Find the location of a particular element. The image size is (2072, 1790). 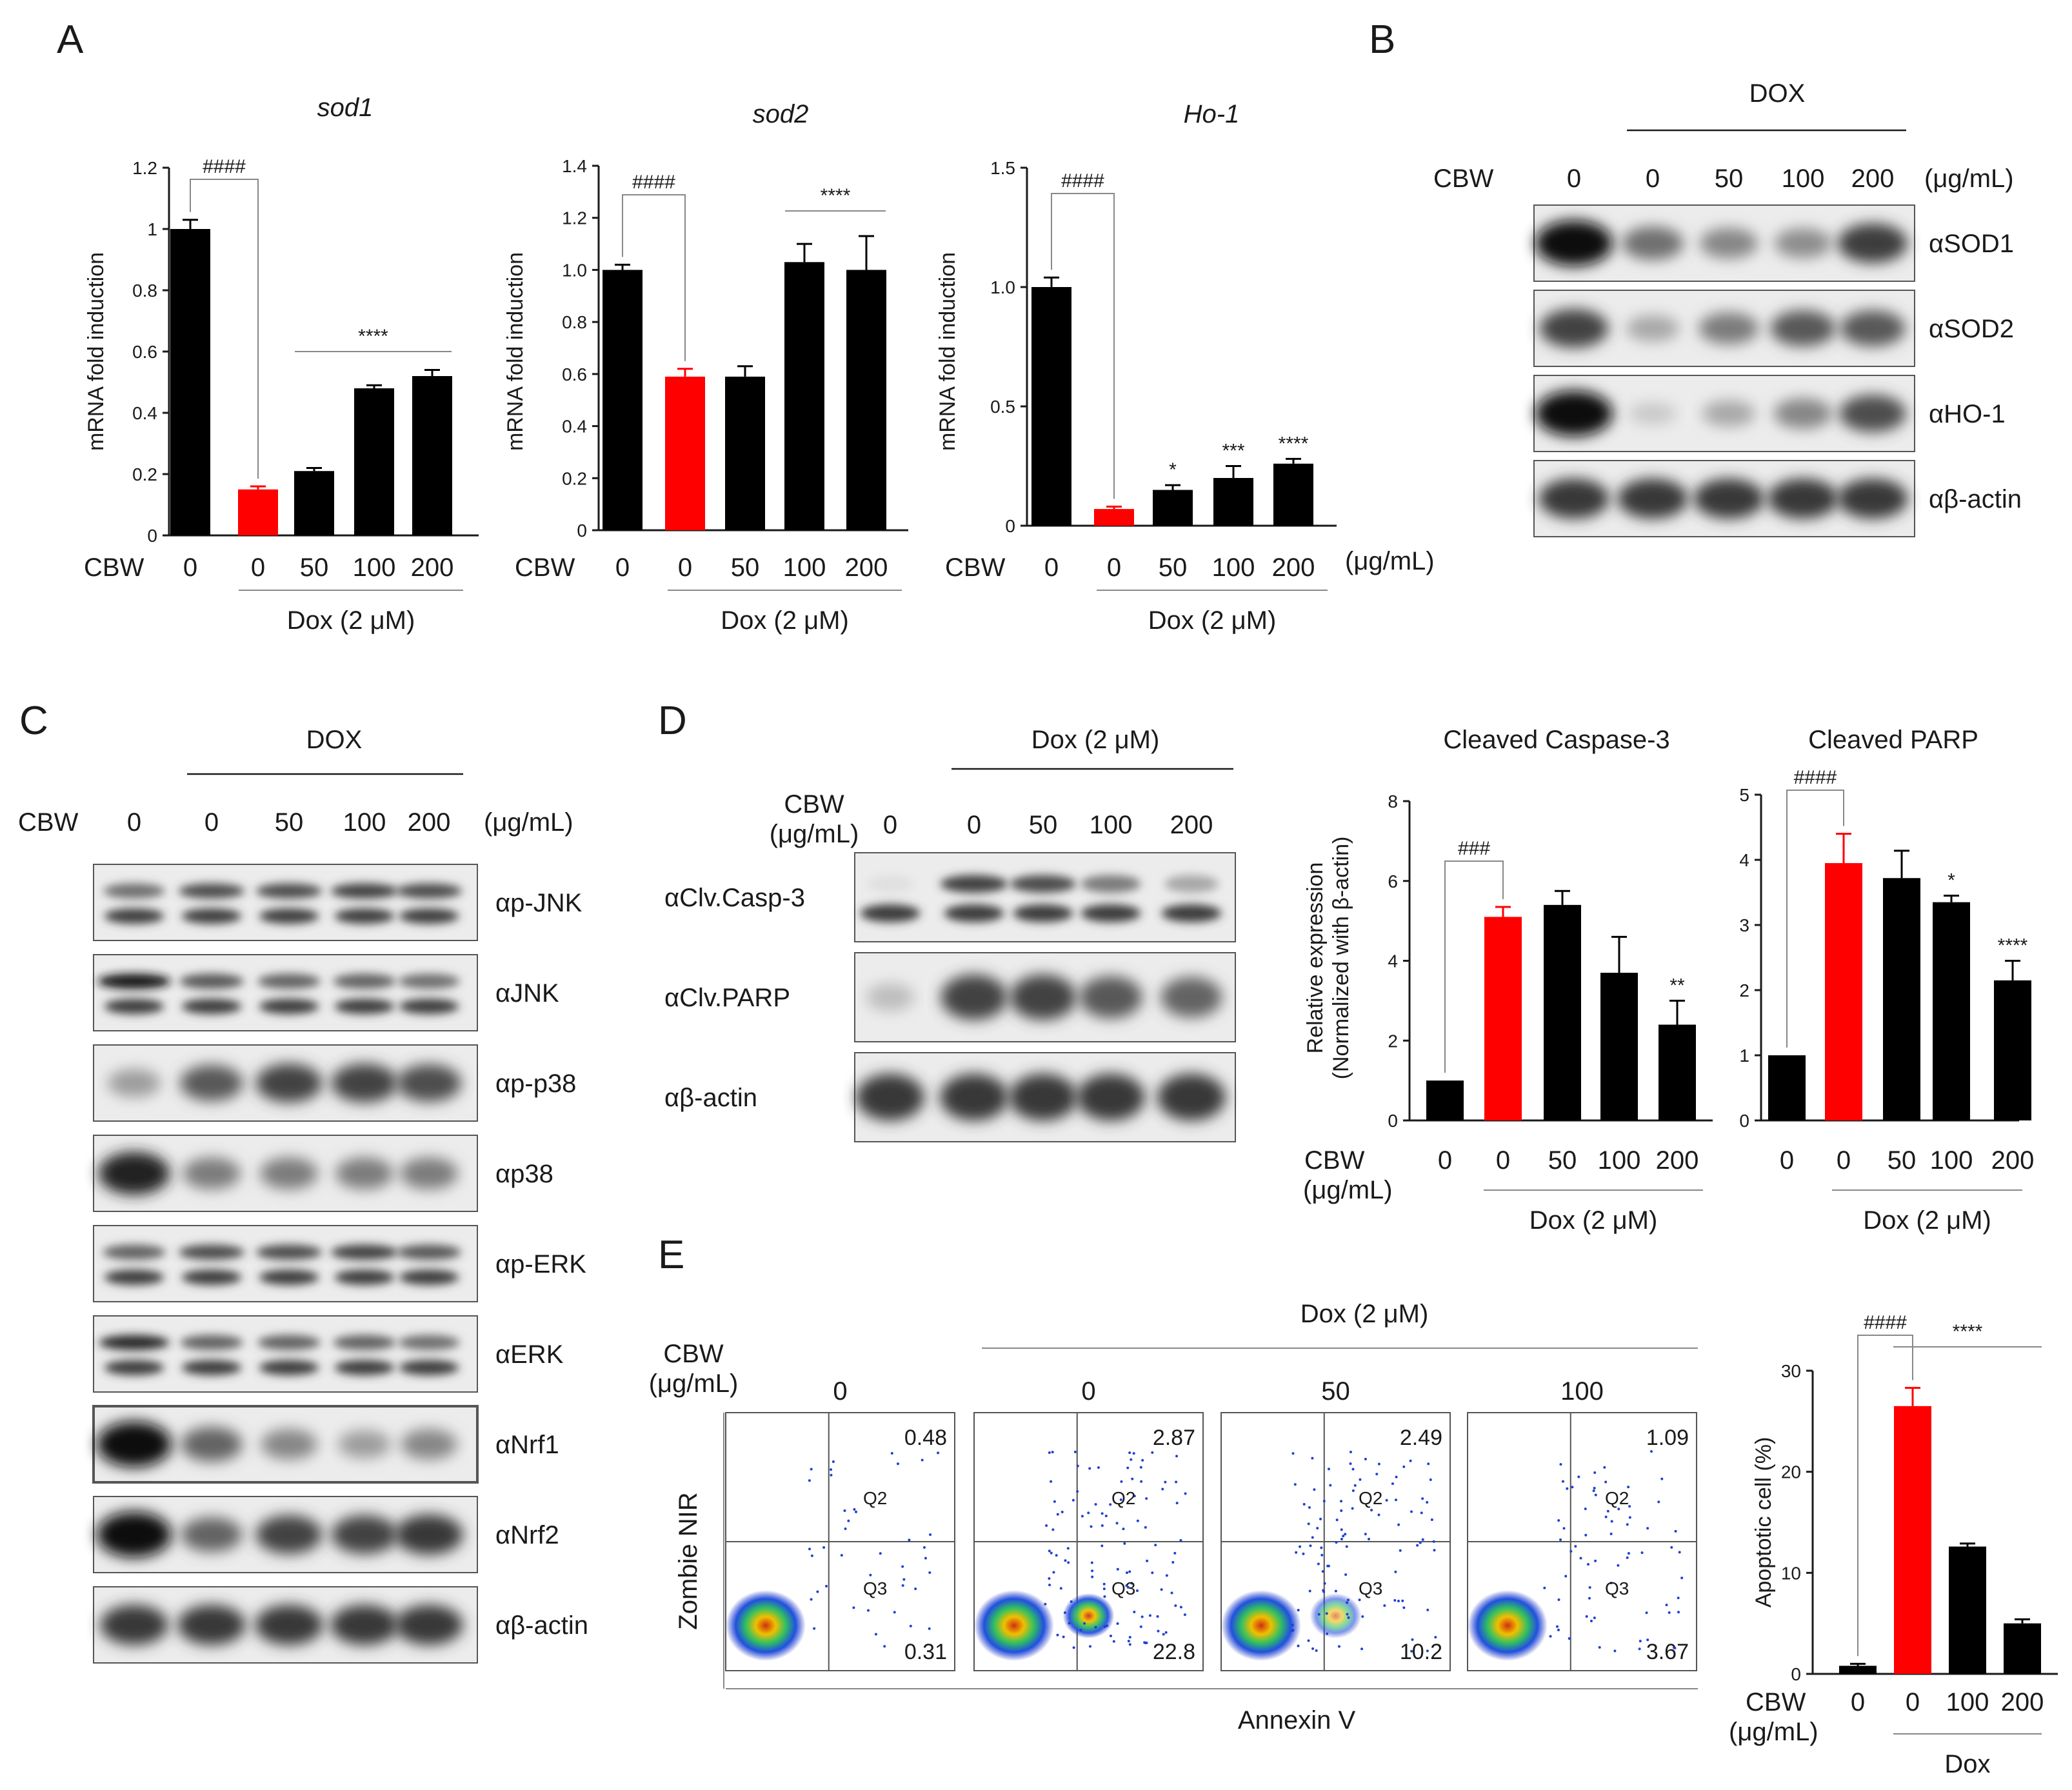

blot-row: αp-JNK is located at coordinates (338, 902).